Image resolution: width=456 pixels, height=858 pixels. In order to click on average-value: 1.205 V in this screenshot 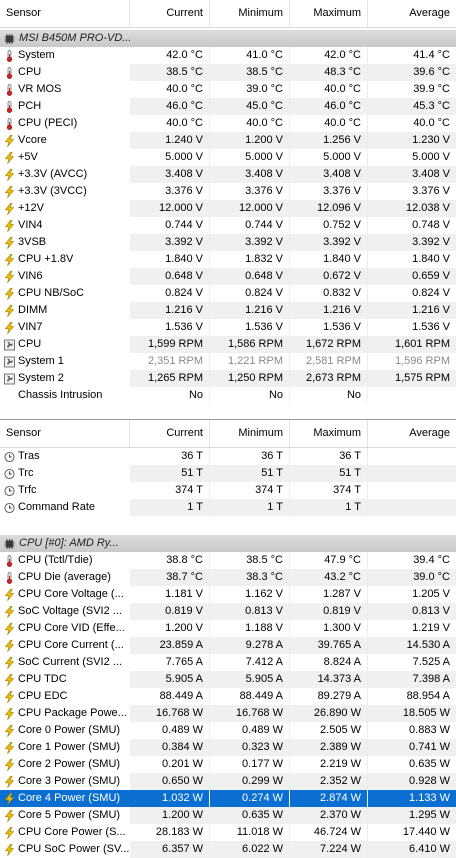, I will do `click(431, 594)`.